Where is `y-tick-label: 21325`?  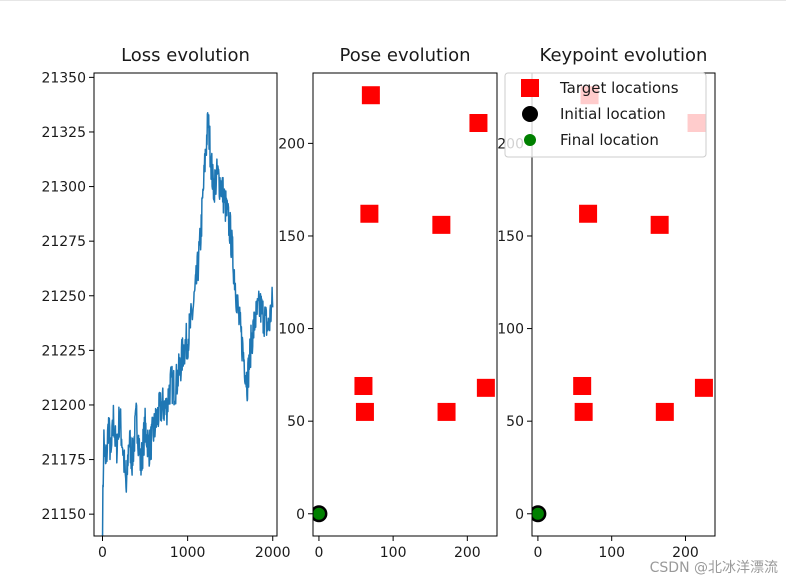
y-tick-label: 21325 is located at coordinates (63, 133).